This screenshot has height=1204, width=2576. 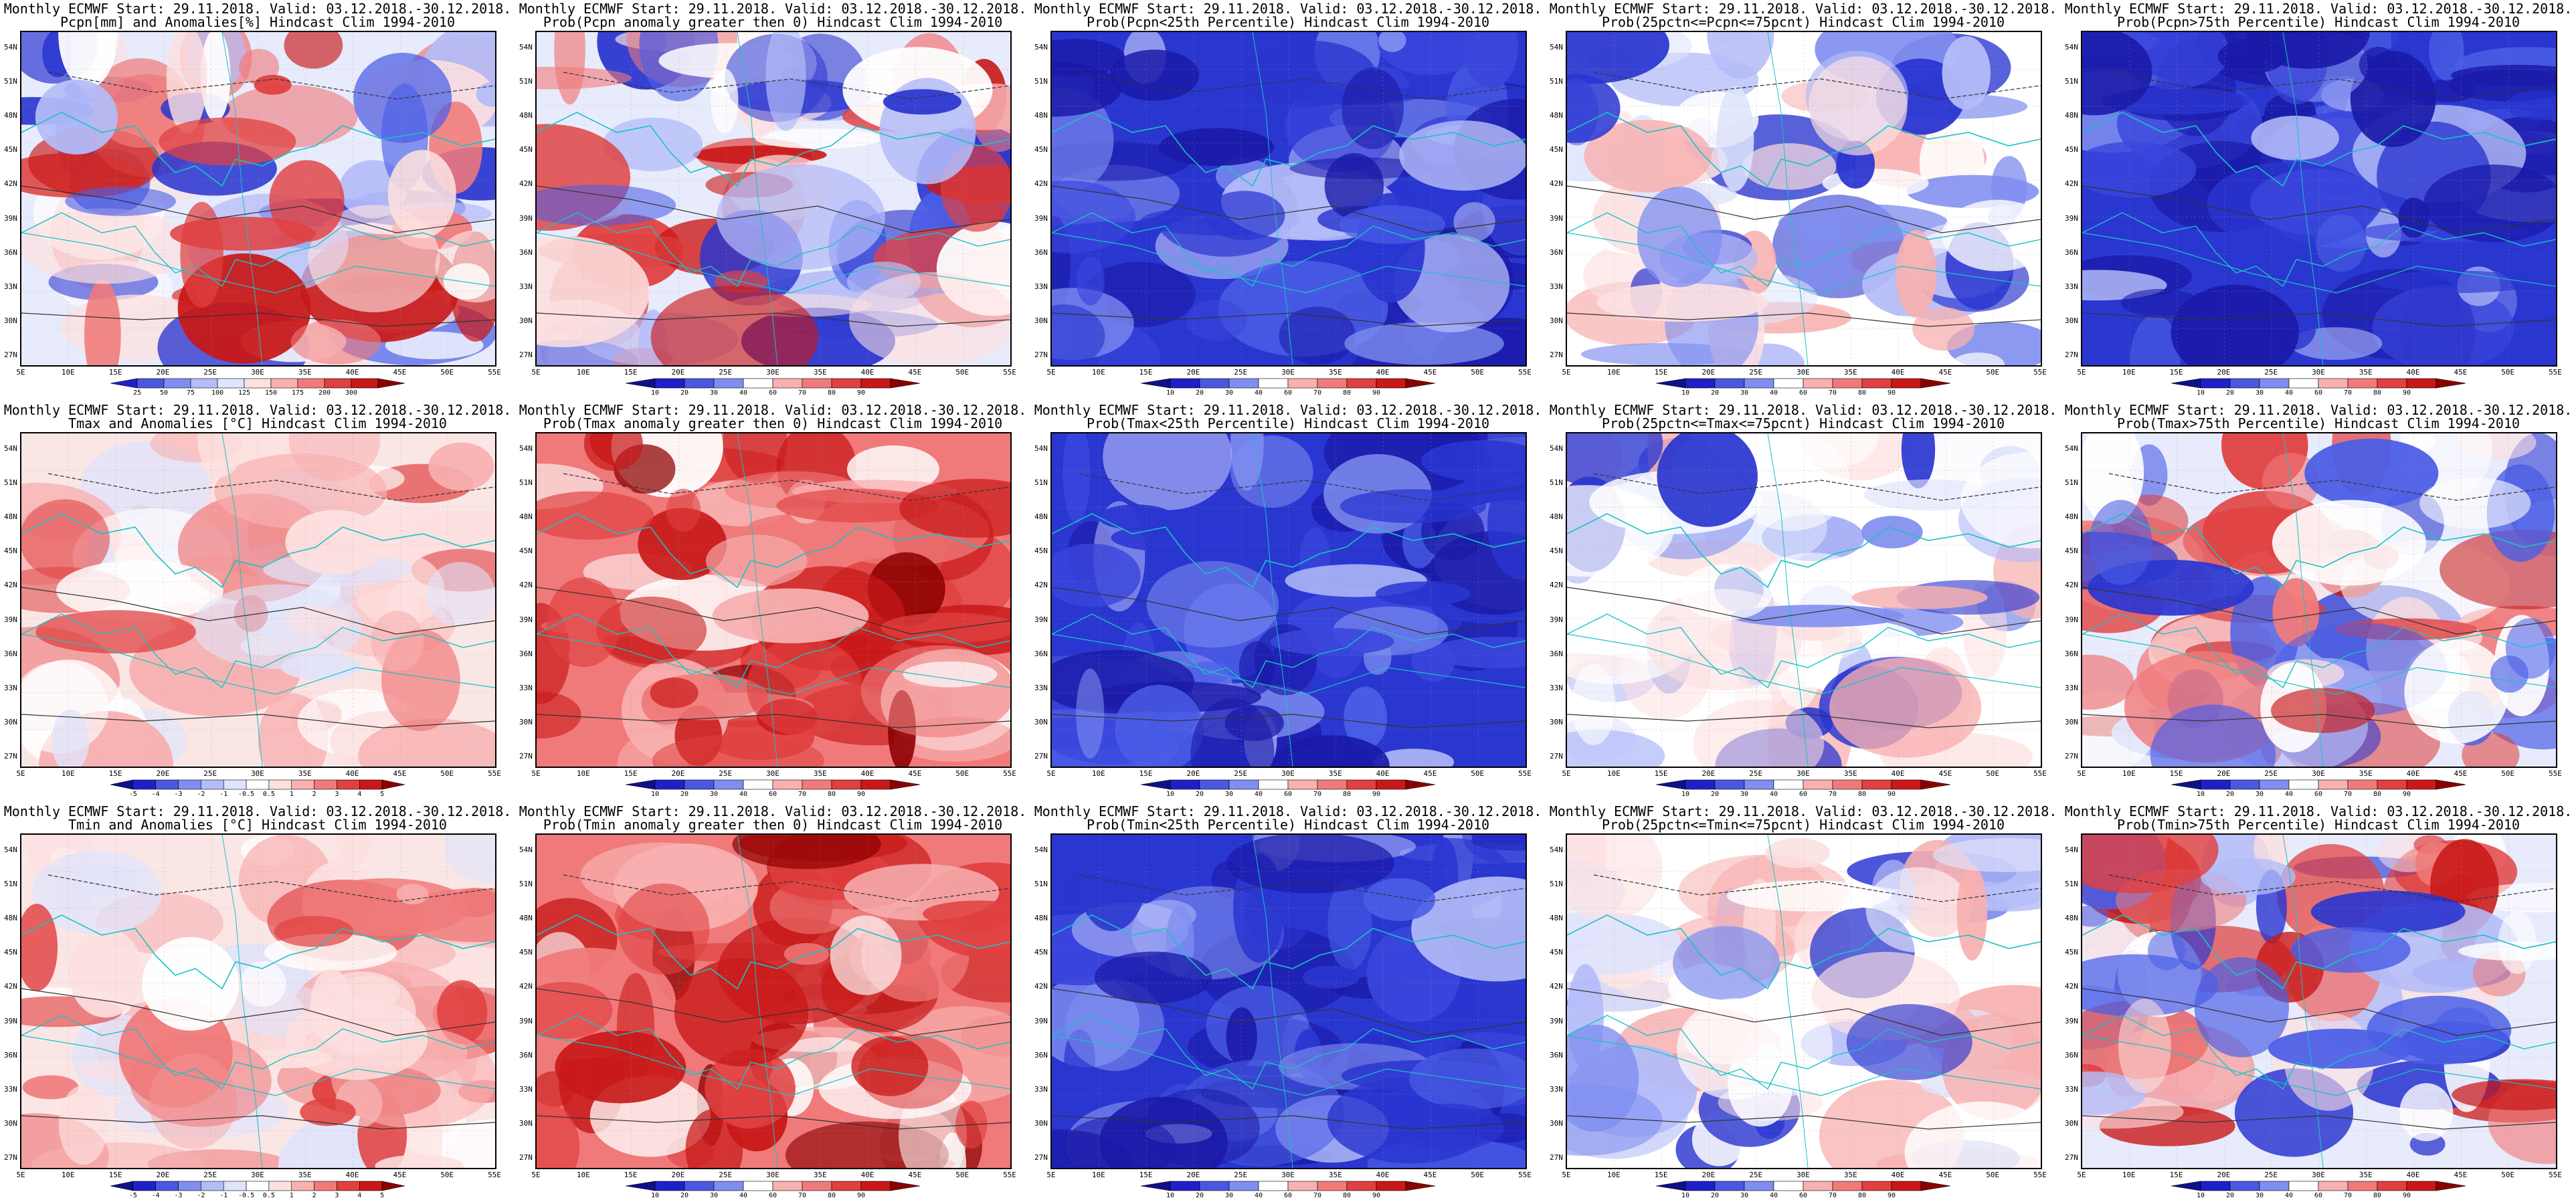 I want to click on colorbar-tick-label: 300, so click(x=351, y=393).